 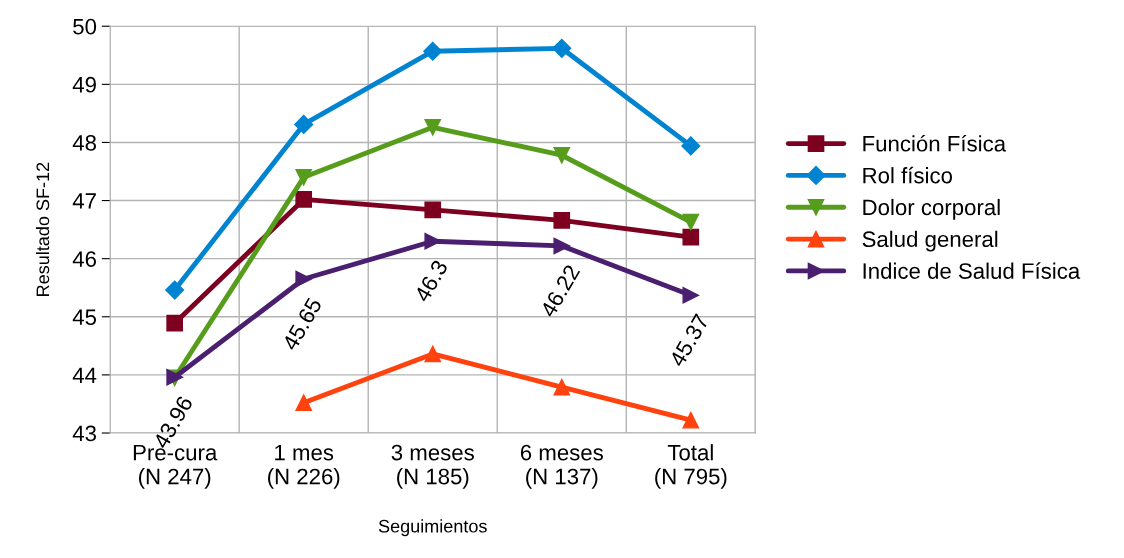 I want to click on x-tick-label: Total (N 795), so click(x=691, y=466).